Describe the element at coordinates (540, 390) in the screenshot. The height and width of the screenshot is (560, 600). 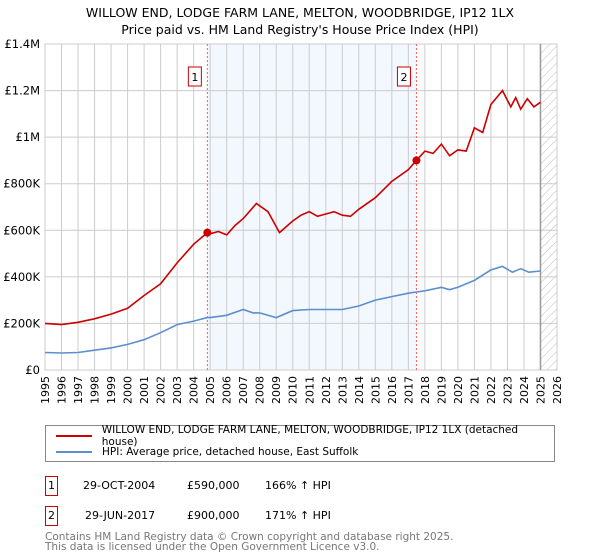
I see `x-tick-label: 2025` at that location.